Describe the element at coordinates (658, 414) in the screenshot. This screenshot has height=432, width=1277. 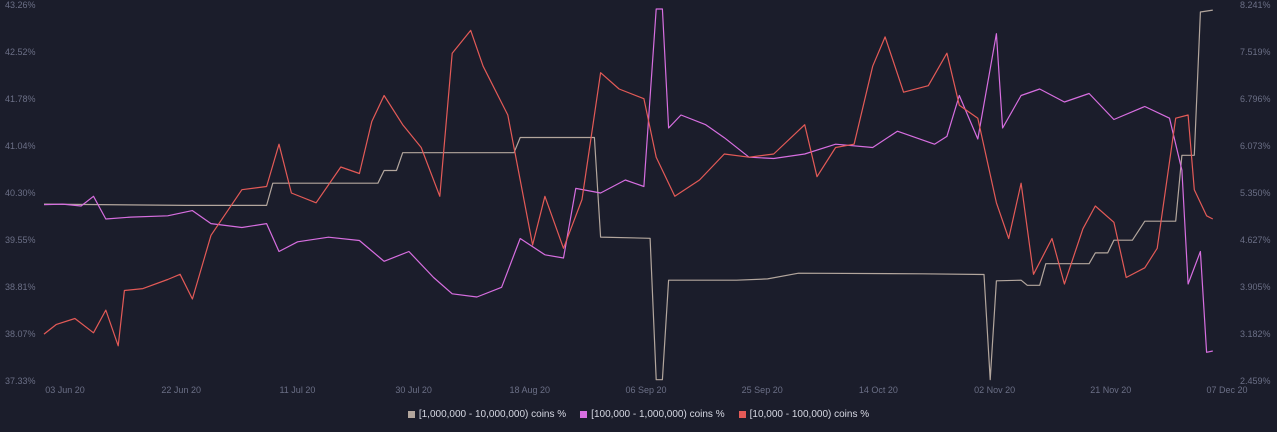
I see `legend-label: [100,000 - 1,000,000) coins %` at that location.